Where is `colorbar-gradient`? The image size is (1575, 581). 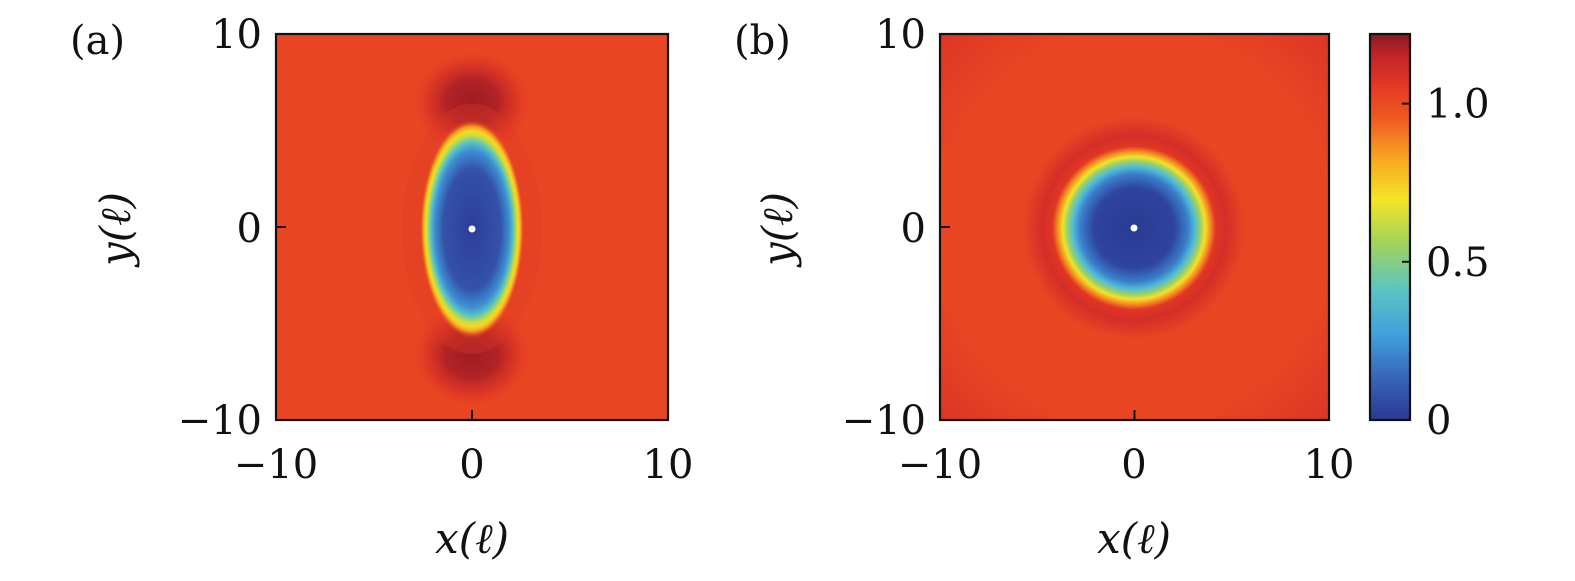 colorbar-gradient is located at coordinates (1390, 227).